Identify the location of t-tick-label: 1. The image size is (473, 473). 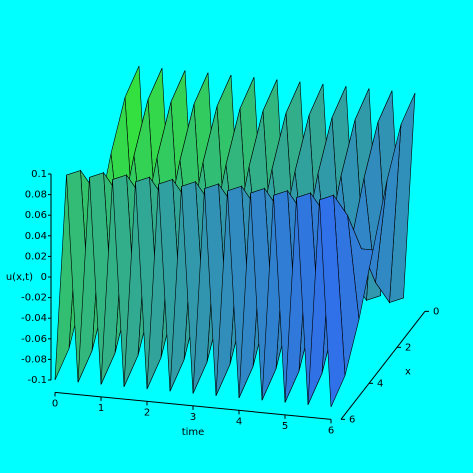
(101, 408).